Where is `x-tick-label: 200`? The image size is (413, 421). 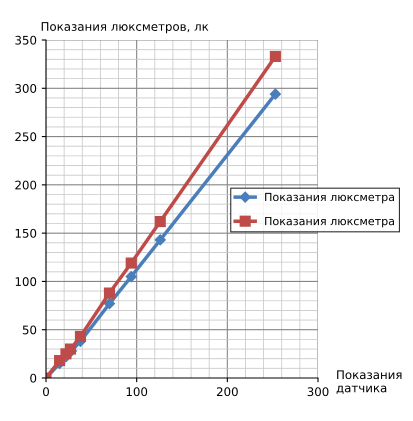 x-tick-label: 200 is located at coordinates (227, 391).